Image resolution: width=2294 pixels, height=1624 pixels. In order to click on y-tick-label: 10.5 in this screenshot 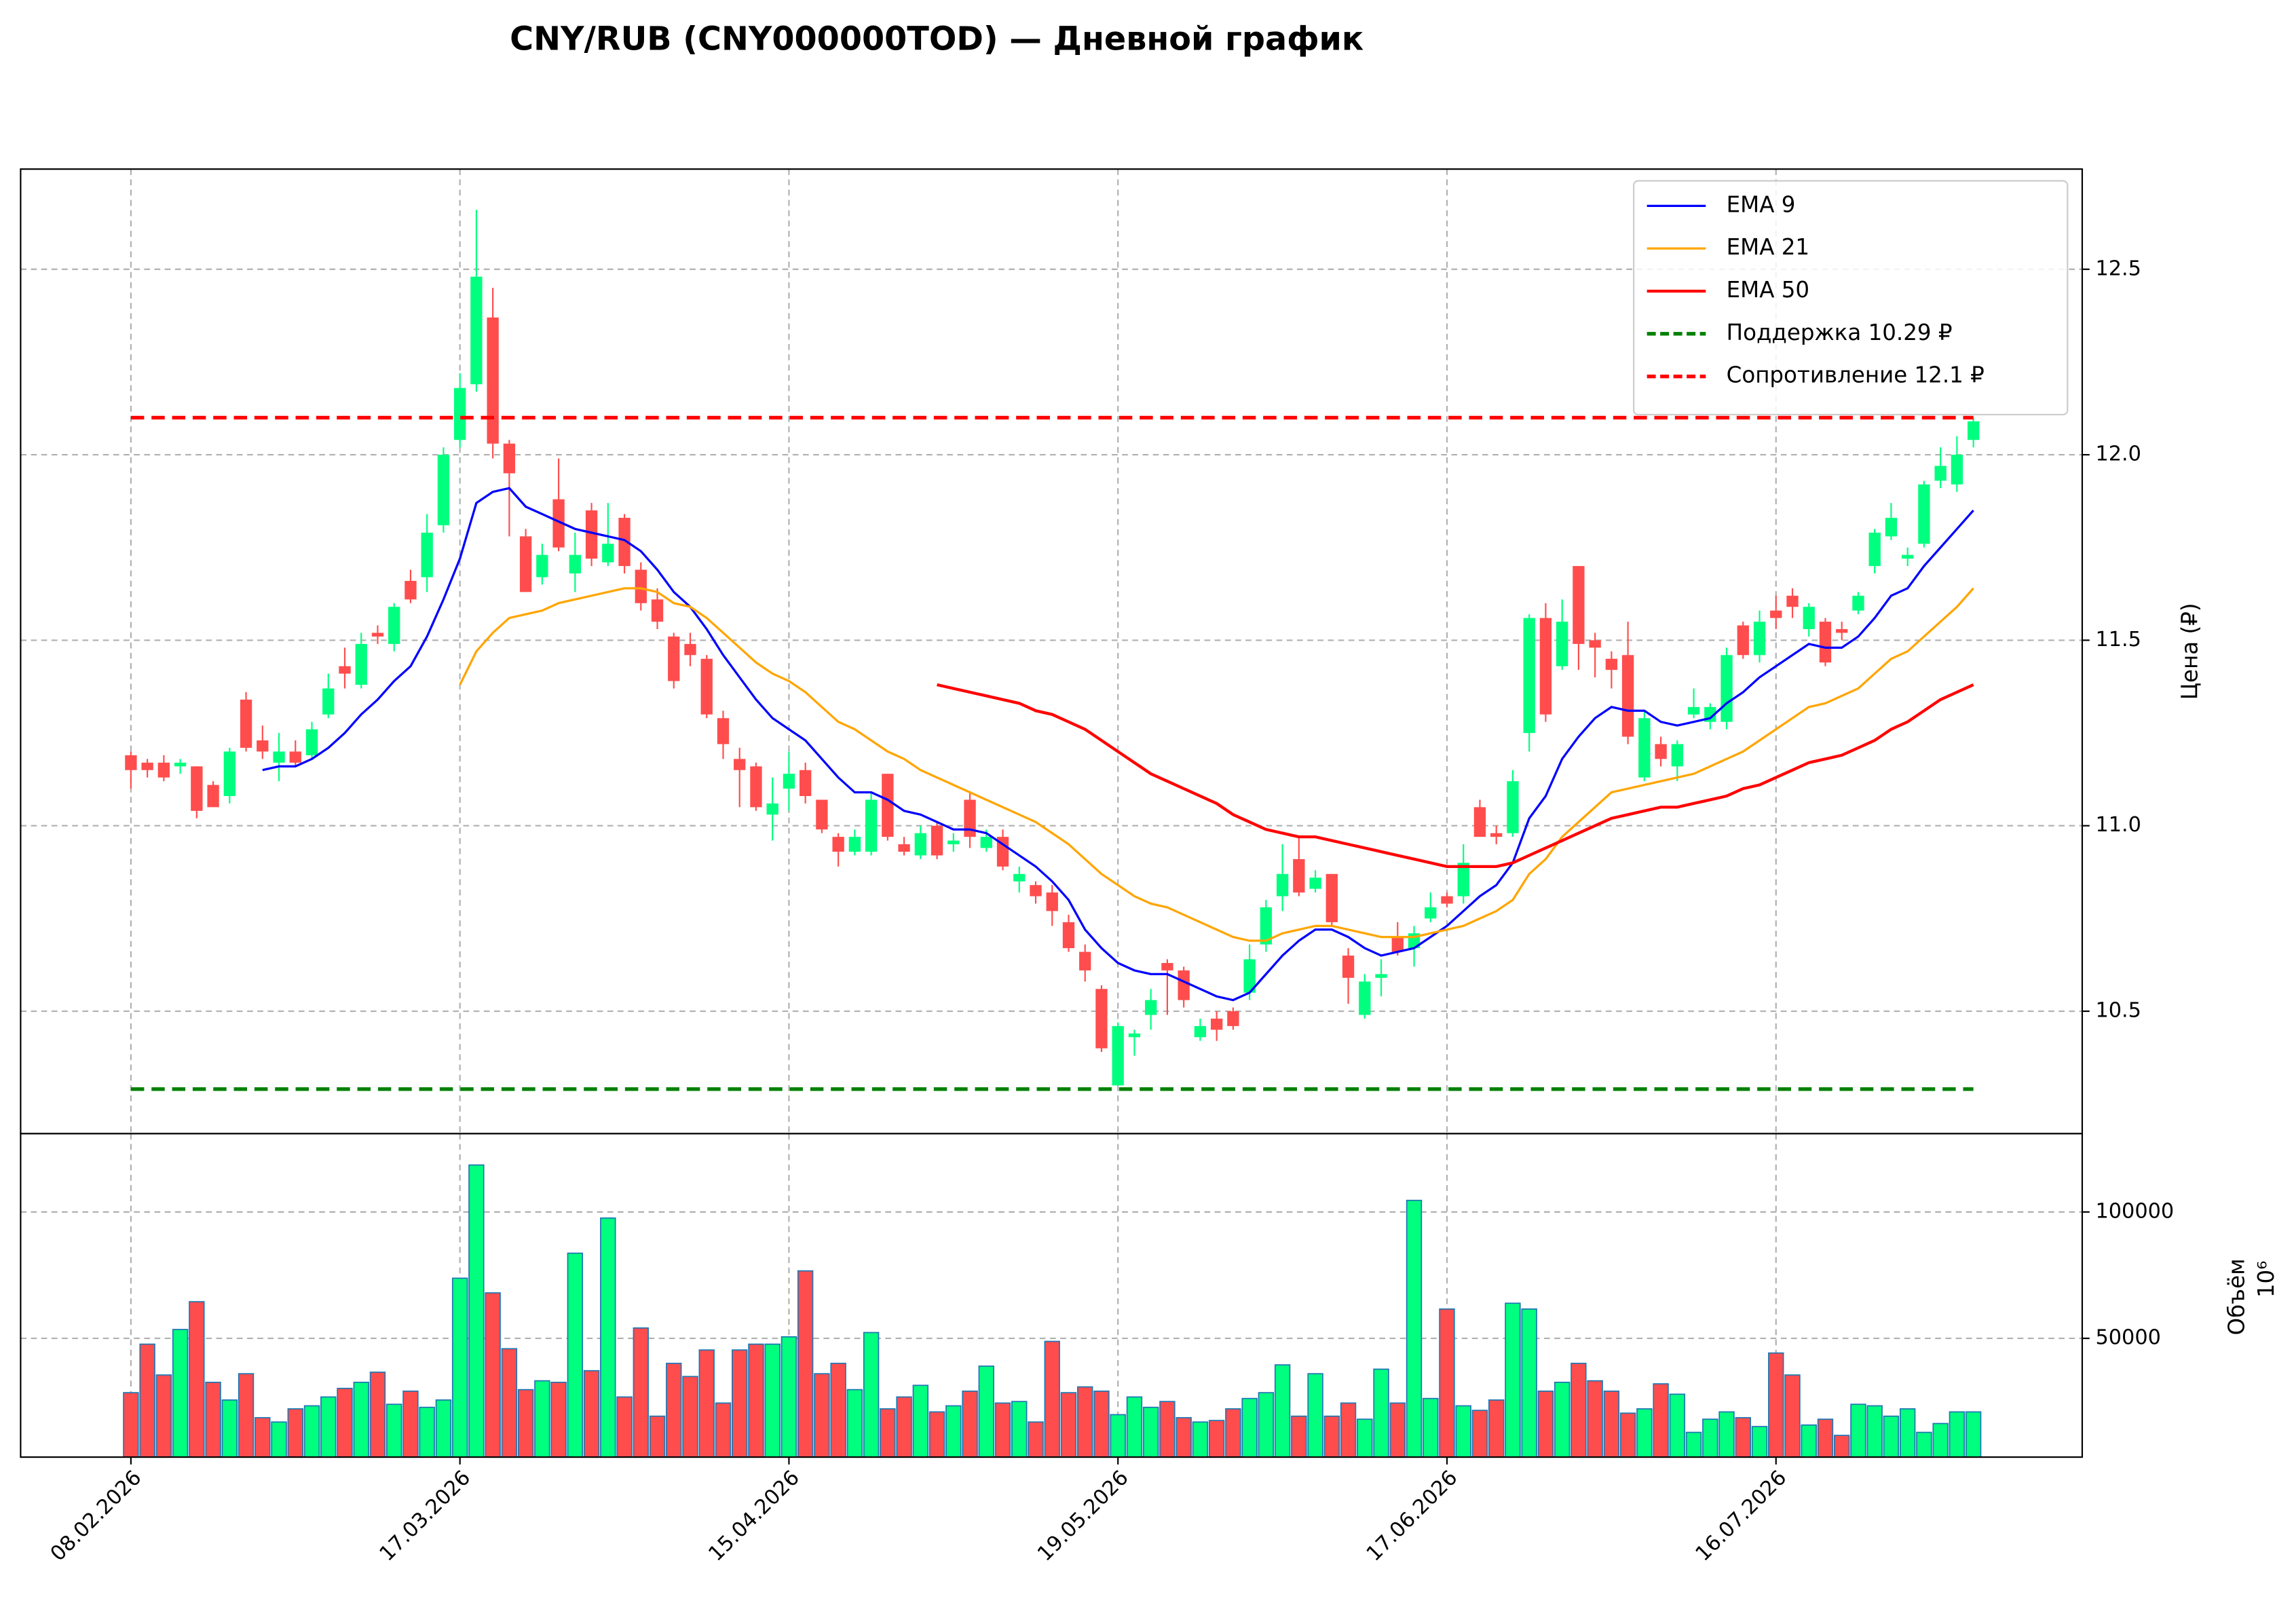, I will do `click(2118, 1011)`.